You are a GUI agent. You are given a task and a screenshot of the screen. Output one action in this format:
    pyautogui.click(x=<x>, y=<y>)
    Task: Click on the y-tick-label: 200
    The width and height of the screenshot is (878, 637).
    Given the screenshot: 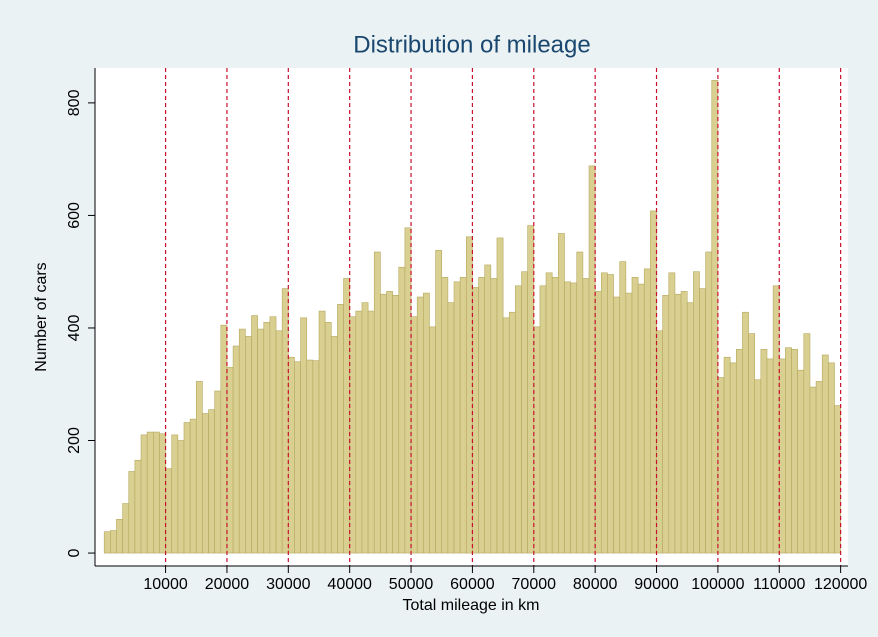 What is the action you would take?
    pyautogui.click(x=74, y=440)
    